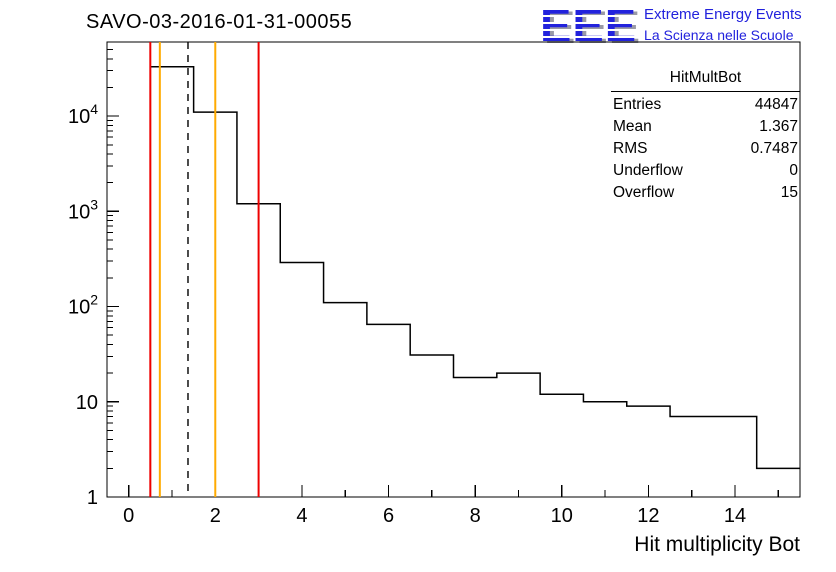 The image size is (836, 572). What do you see at coordinates (83, 114) in the screenshot?
I see `y-tick-label: 10⁴` at bounding box center [83, 114].